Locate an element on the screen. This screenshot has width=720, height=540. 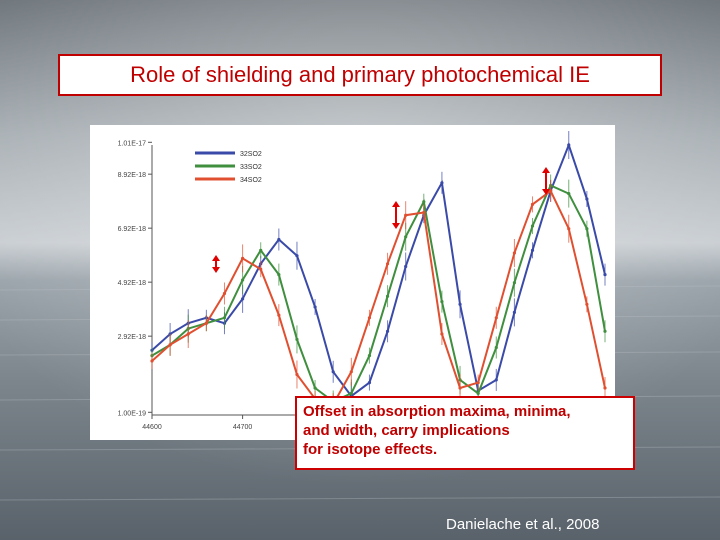
chart-legend: 32SO2 33SO2 34SO2 is located at coordinates (228, 167).